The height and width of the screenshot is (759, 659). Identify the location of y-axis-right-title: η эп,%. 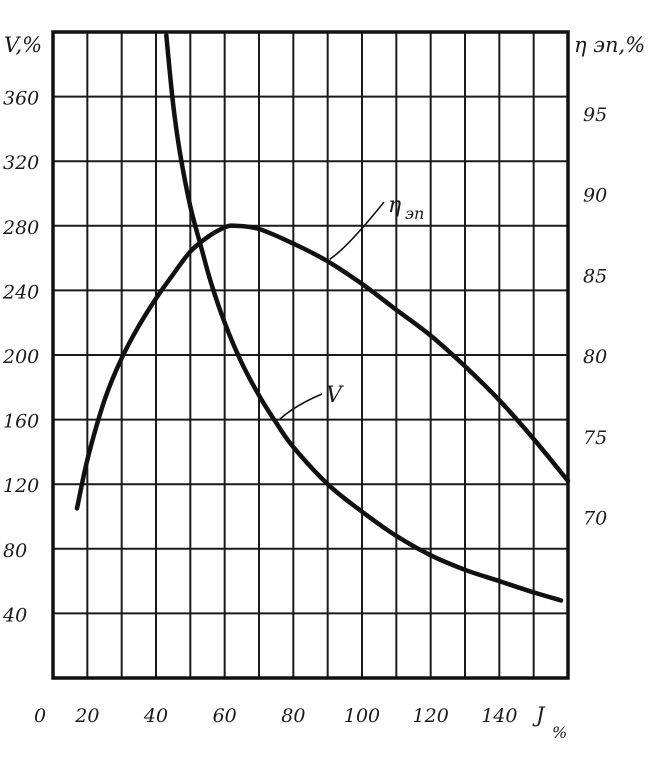
(609, 45).